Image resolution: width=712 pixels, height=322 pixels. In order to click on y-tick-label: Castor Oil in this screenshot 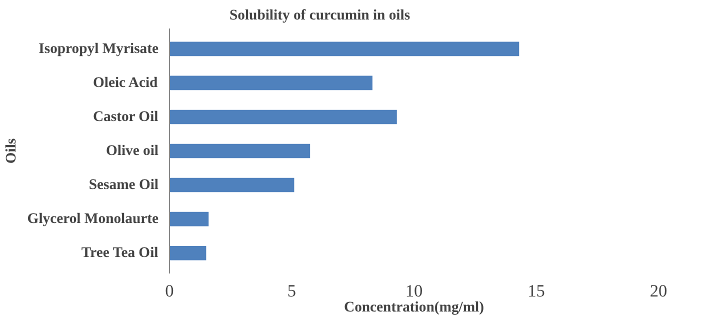, I will do `click(125, 116)`.